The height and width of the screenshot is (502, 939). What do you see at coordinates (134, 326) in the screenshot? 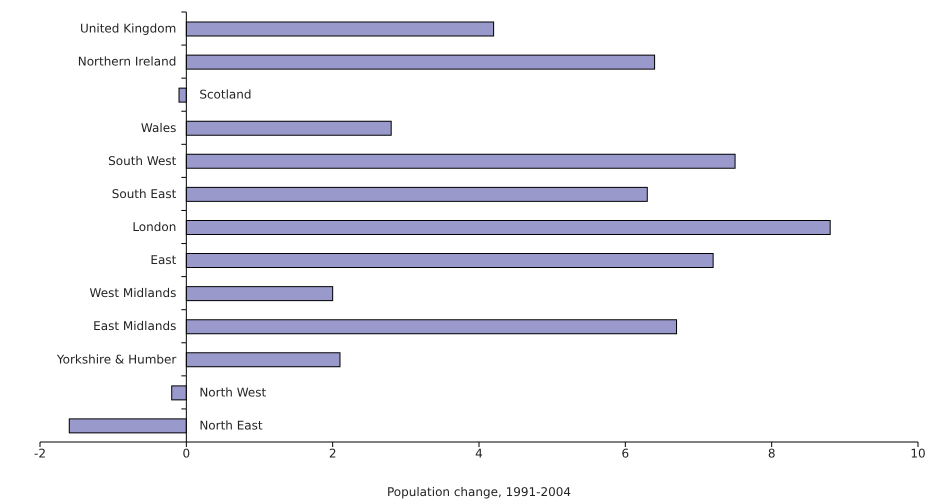
I see `y-tick-label: East Midlands` at bounding box center [134, 326].